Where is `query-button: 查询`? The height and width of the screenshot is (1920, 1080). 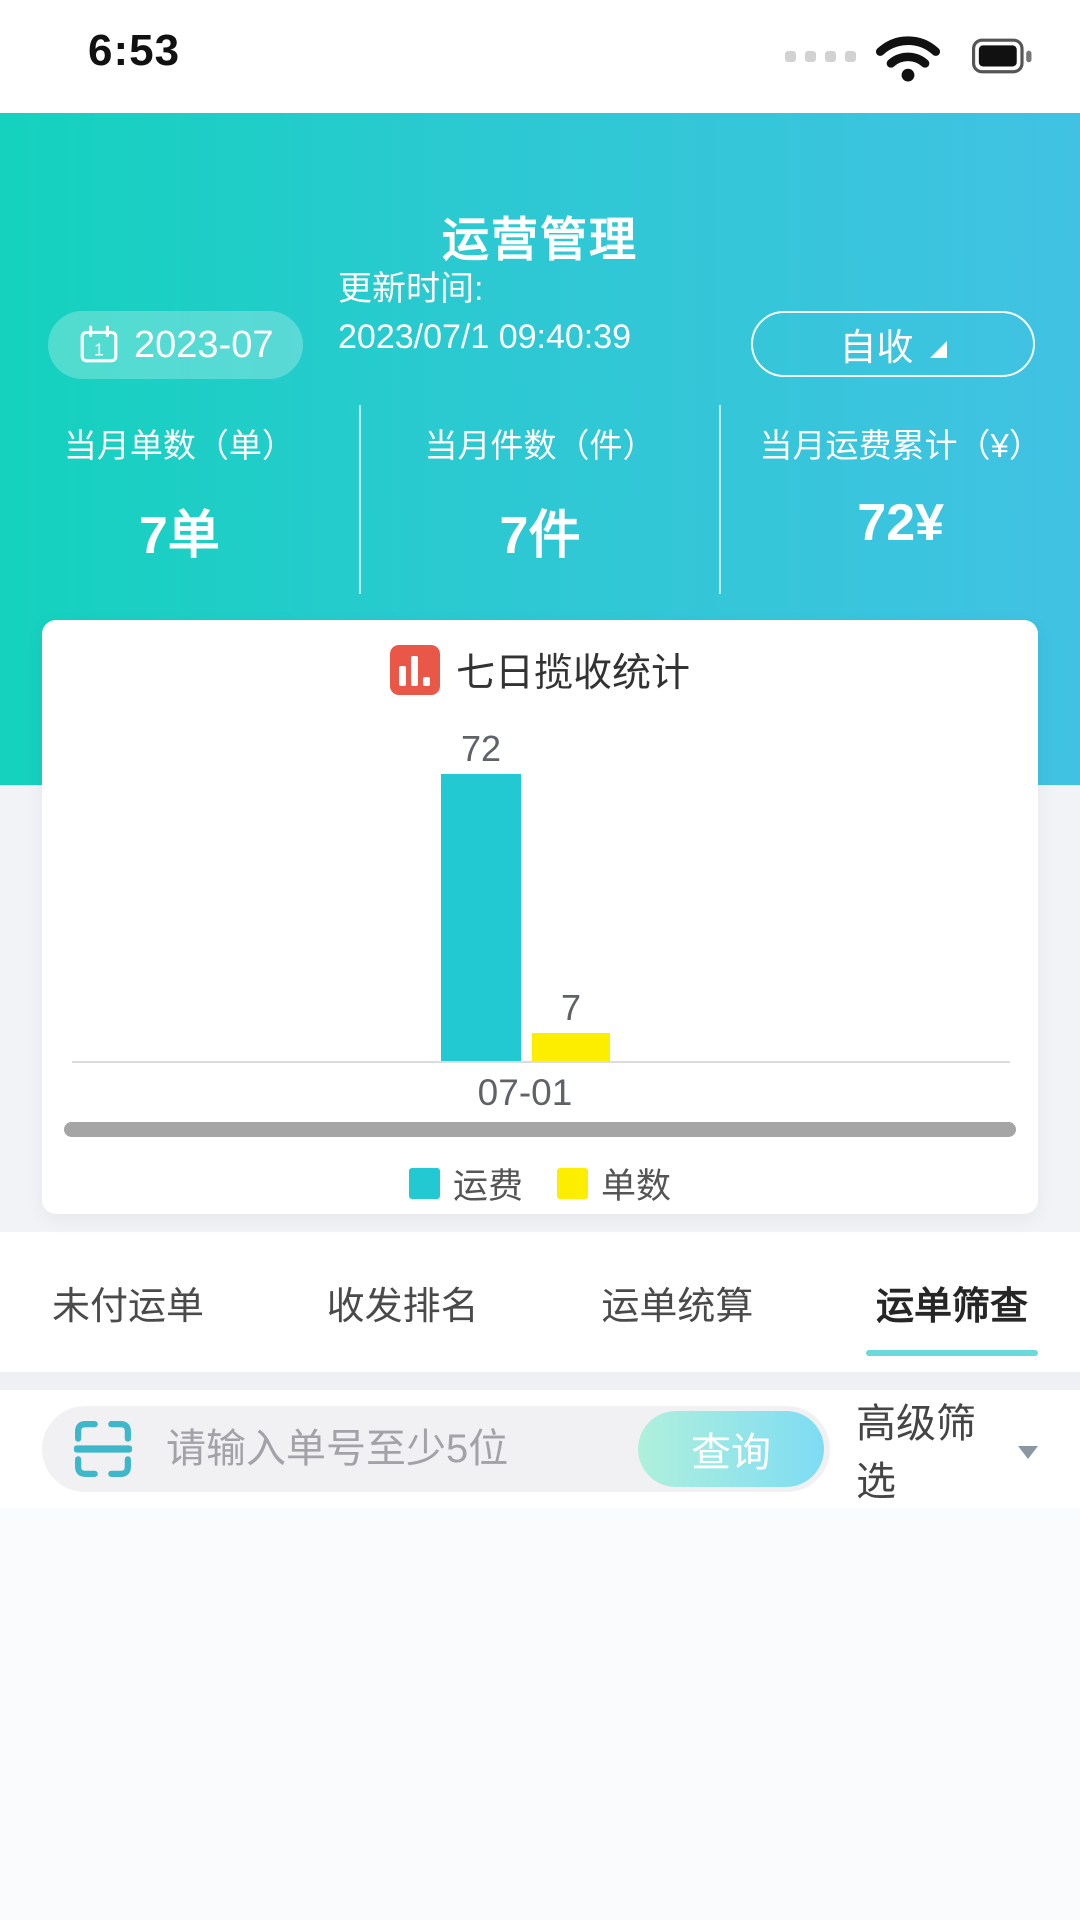 query-button: 查询 is located at coordinates (731, 1449).